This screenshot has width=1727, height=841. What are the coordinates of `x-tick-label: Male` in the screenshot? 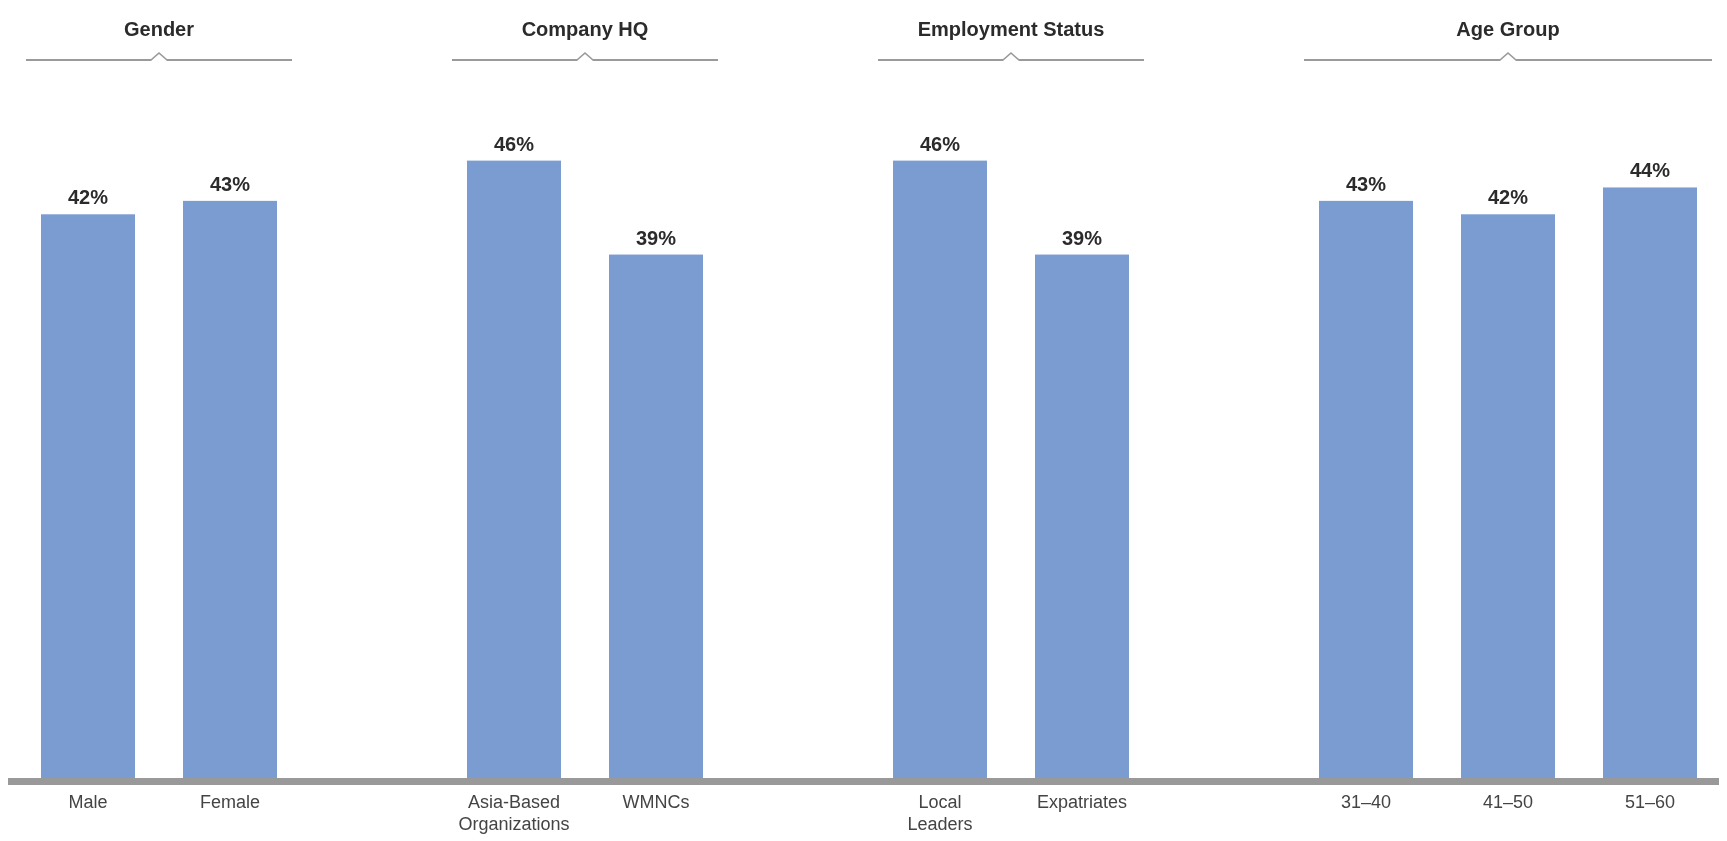 It's located at (88, 802).